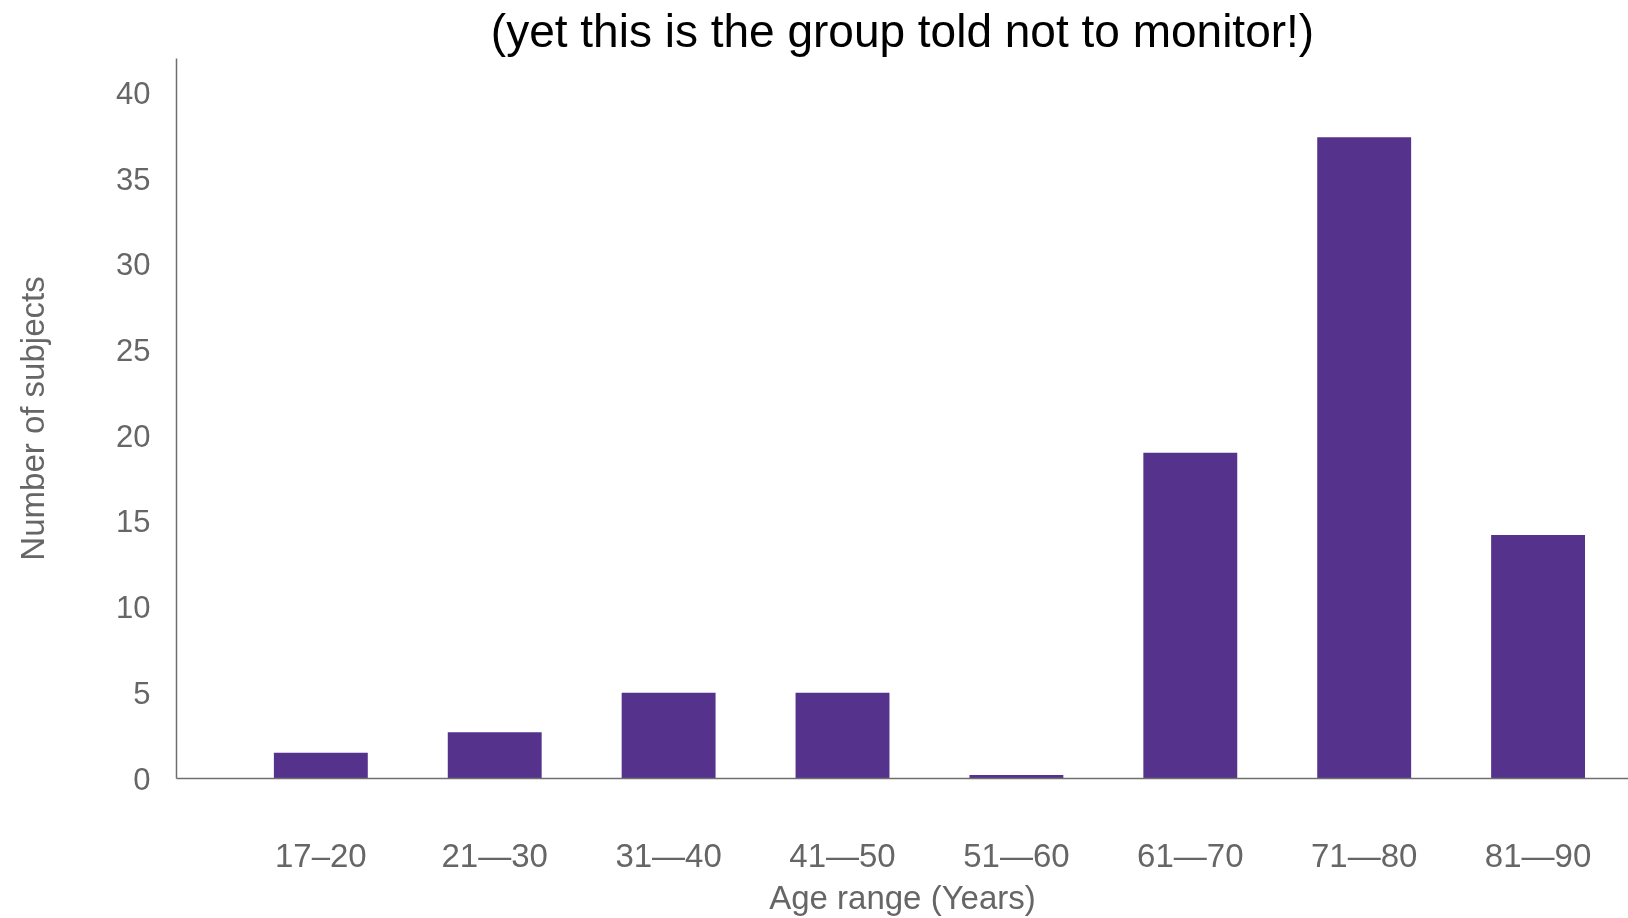 The width and height of the screenshot is (1628, 918). I want to click on y-tick-label: 20, so click(133, 436).